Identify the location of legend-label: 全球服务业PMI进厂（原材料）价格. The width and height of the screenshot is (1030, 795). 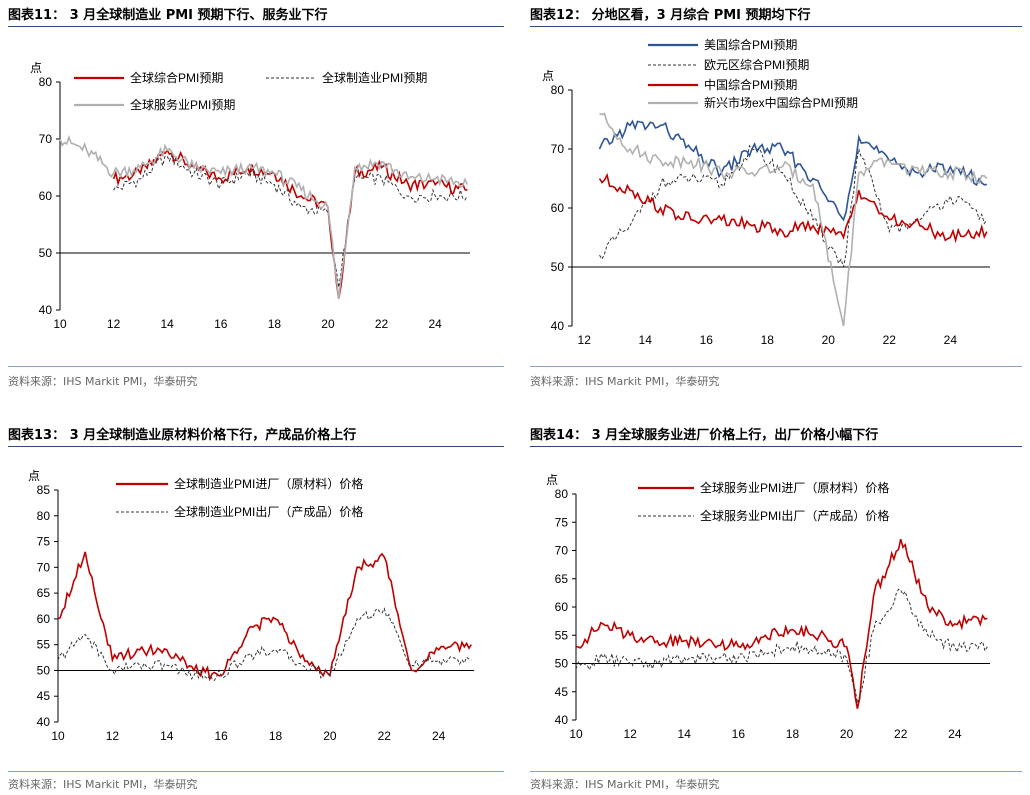
(794, 487).